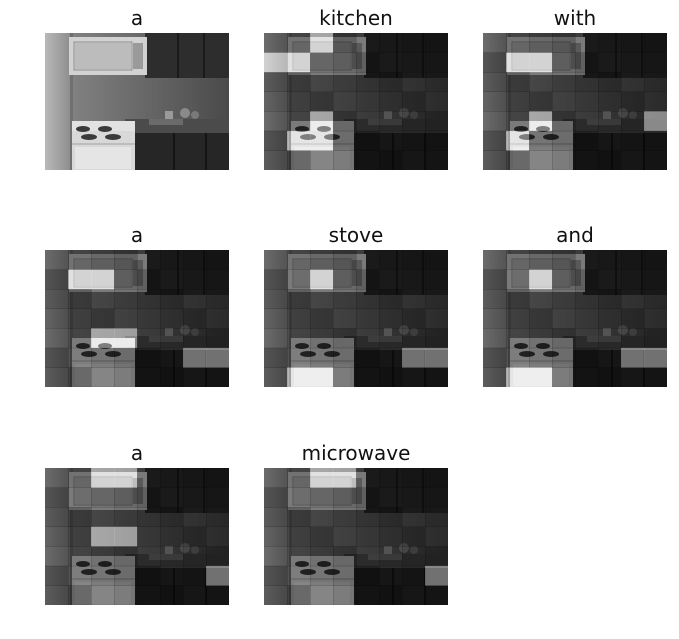 Image resolution: width=679 pixels, height=639 pixels. Describe the element at coordinates (356, 453) in the screenshot. I see `panel-title: microwave` at that location.